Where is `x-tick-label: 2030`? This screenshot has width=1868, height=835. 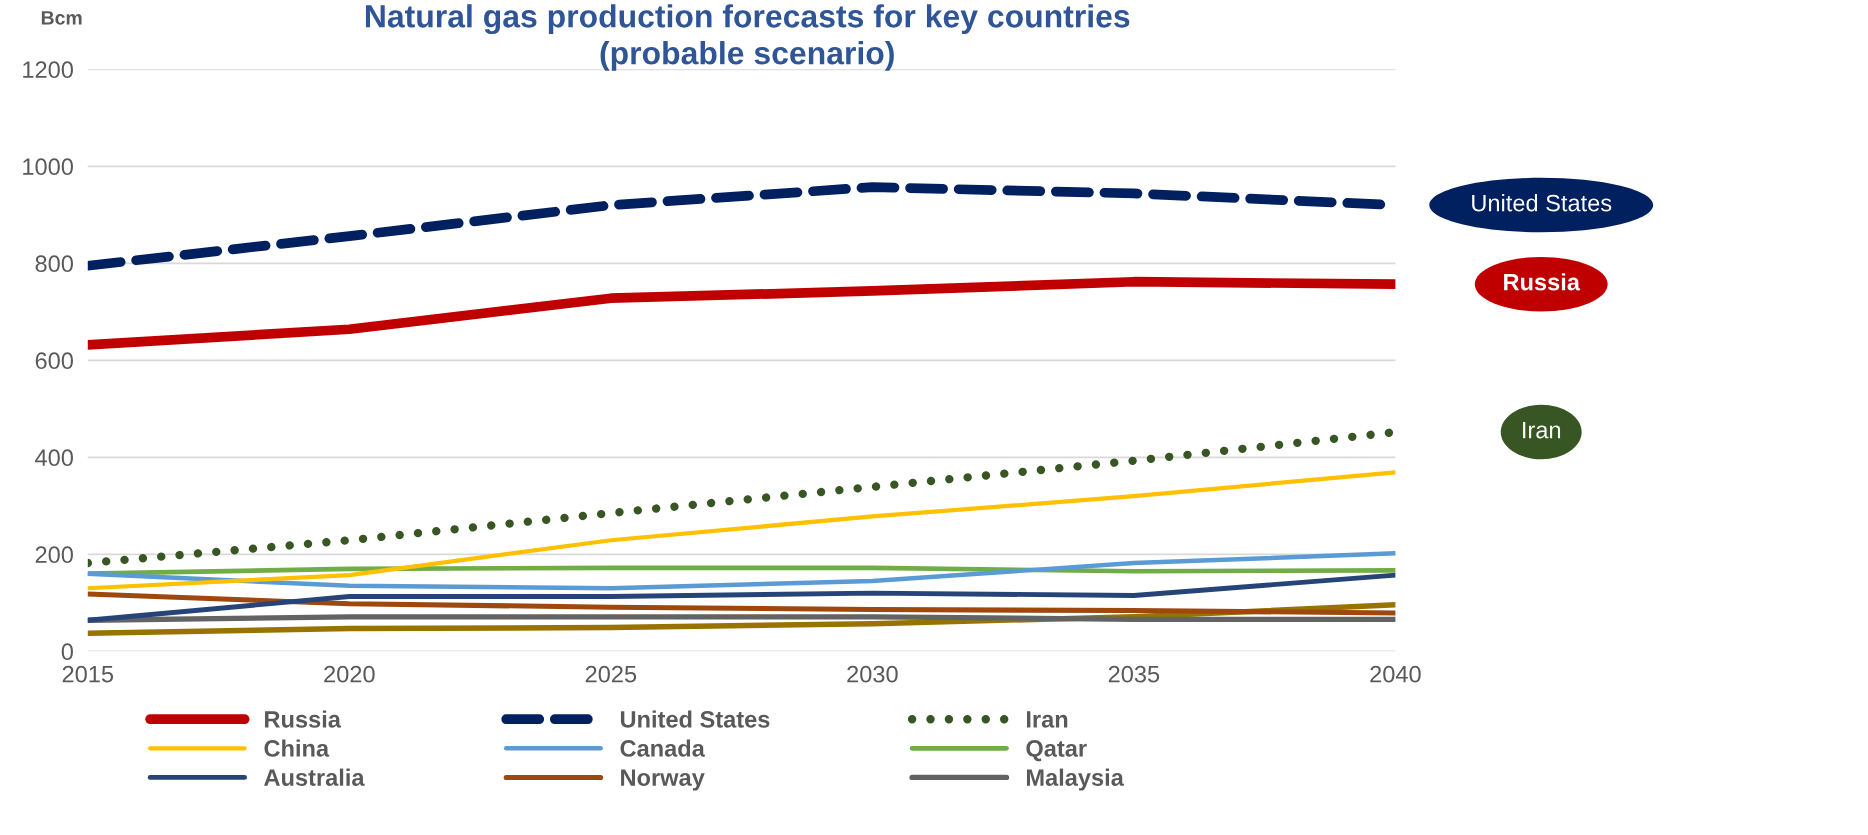
x-tick-label: 2030 is located at coordinates (872, 674).